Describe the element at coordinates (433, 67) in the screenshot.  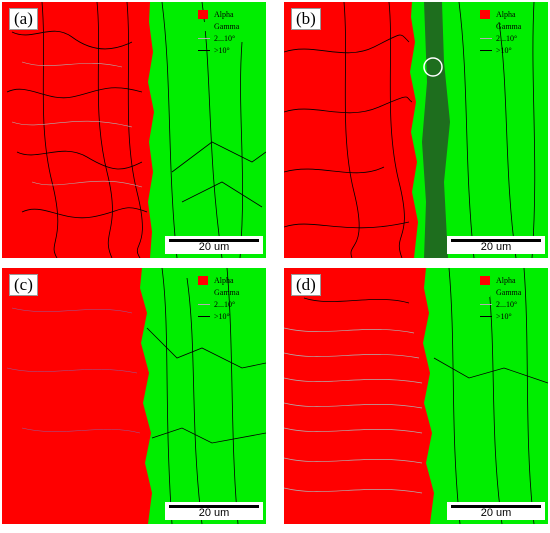
I see `highlight-circle` at that location.